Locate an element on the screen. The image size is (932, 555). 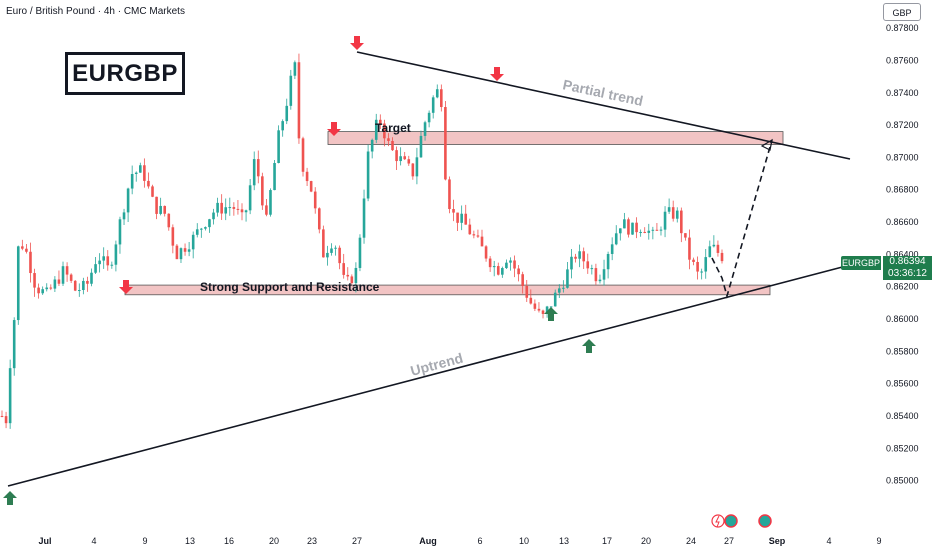
lightning-glyph is located at coordinates (717, 521).